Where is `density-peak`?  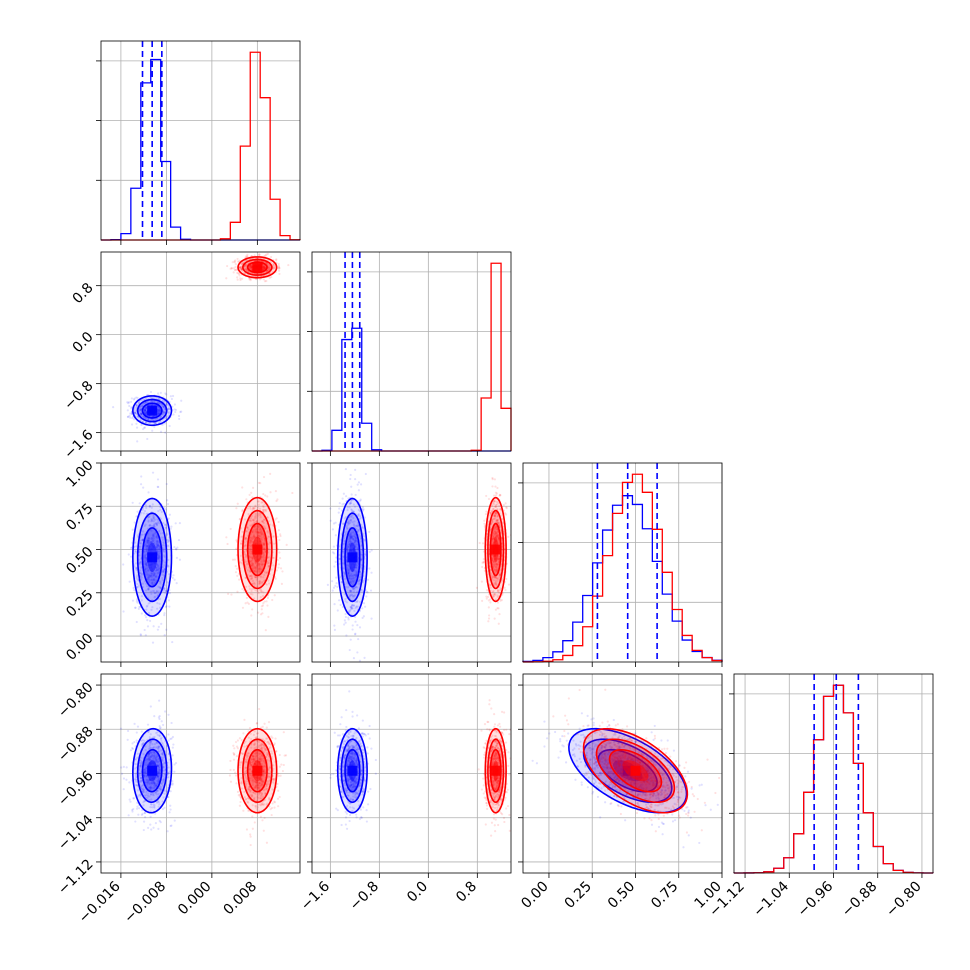 density-peak is located at coordinates (257, 267).